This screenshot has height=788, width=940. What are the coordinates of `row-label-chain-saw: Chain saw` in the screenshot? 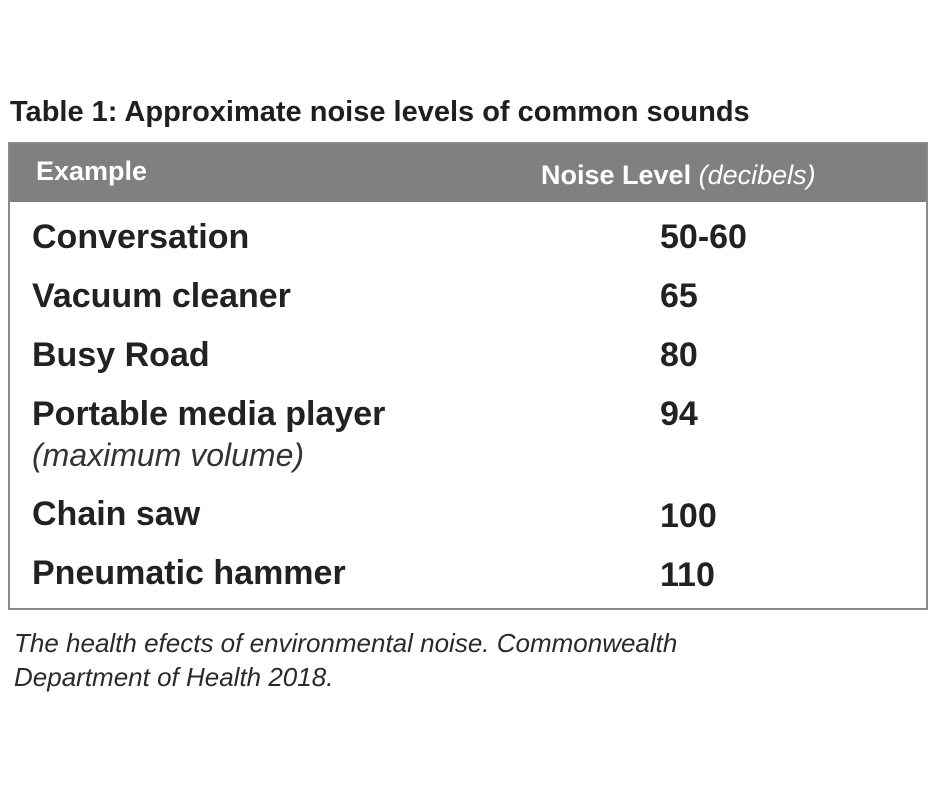 It's located at (116, 514).